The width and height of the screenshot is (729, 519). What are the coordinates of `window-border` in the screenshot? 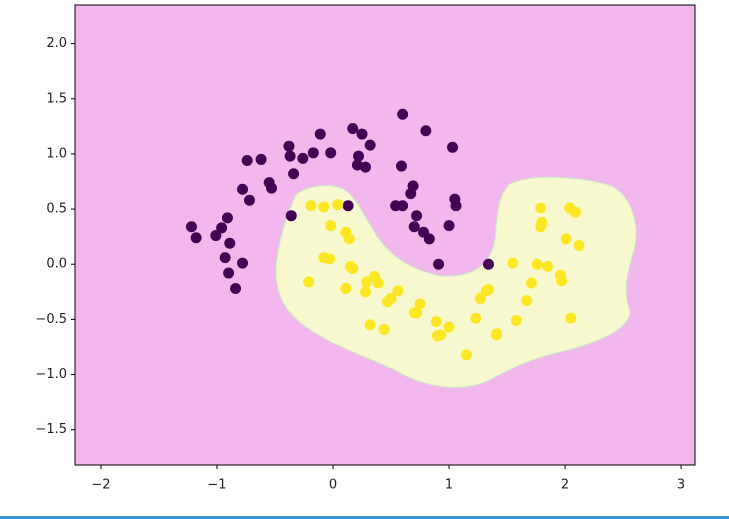 It's located at (364, 517).